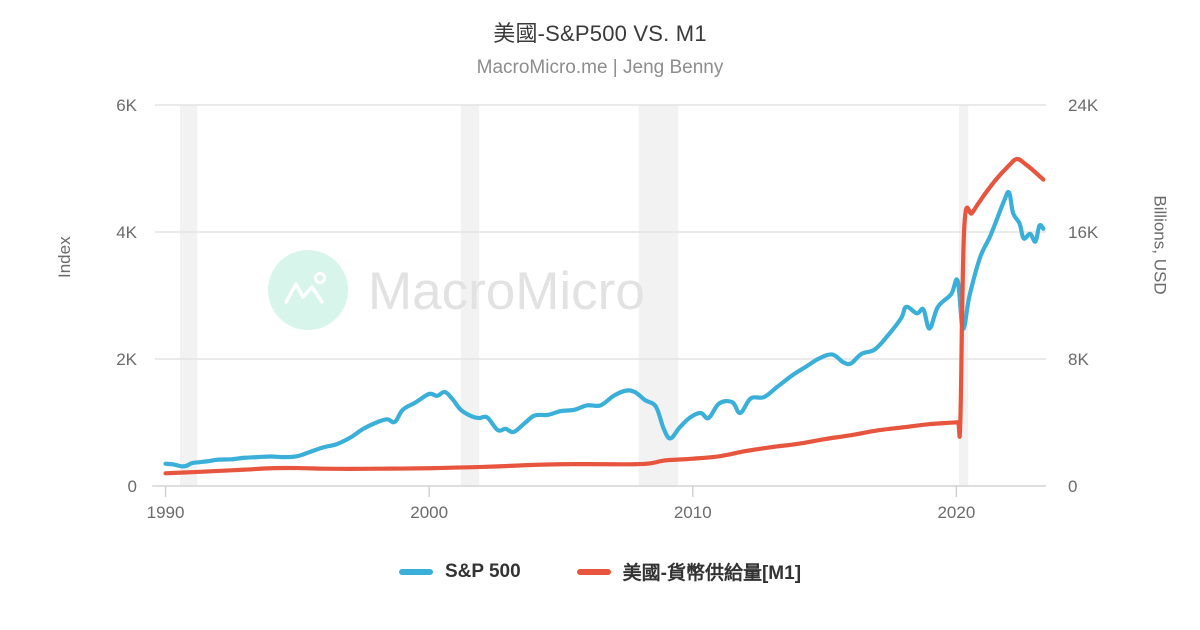 This screenshot has width=1200, height=630. I want to click on watermark: MacroMicro, so click(456, 290).